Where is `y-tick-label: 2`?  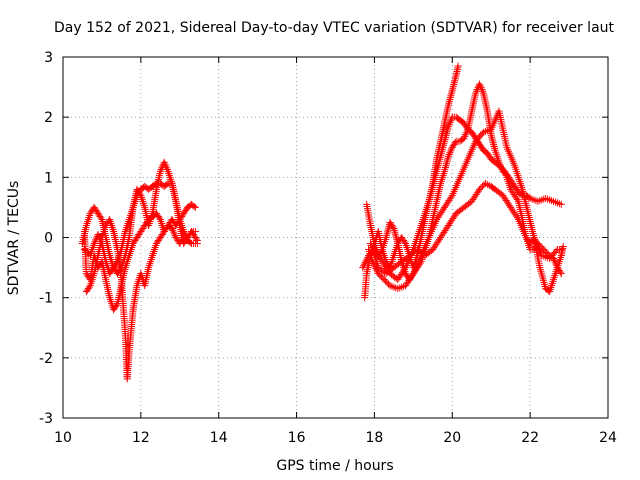
y-tick-label: 2 is located at coordinates (48, 118).